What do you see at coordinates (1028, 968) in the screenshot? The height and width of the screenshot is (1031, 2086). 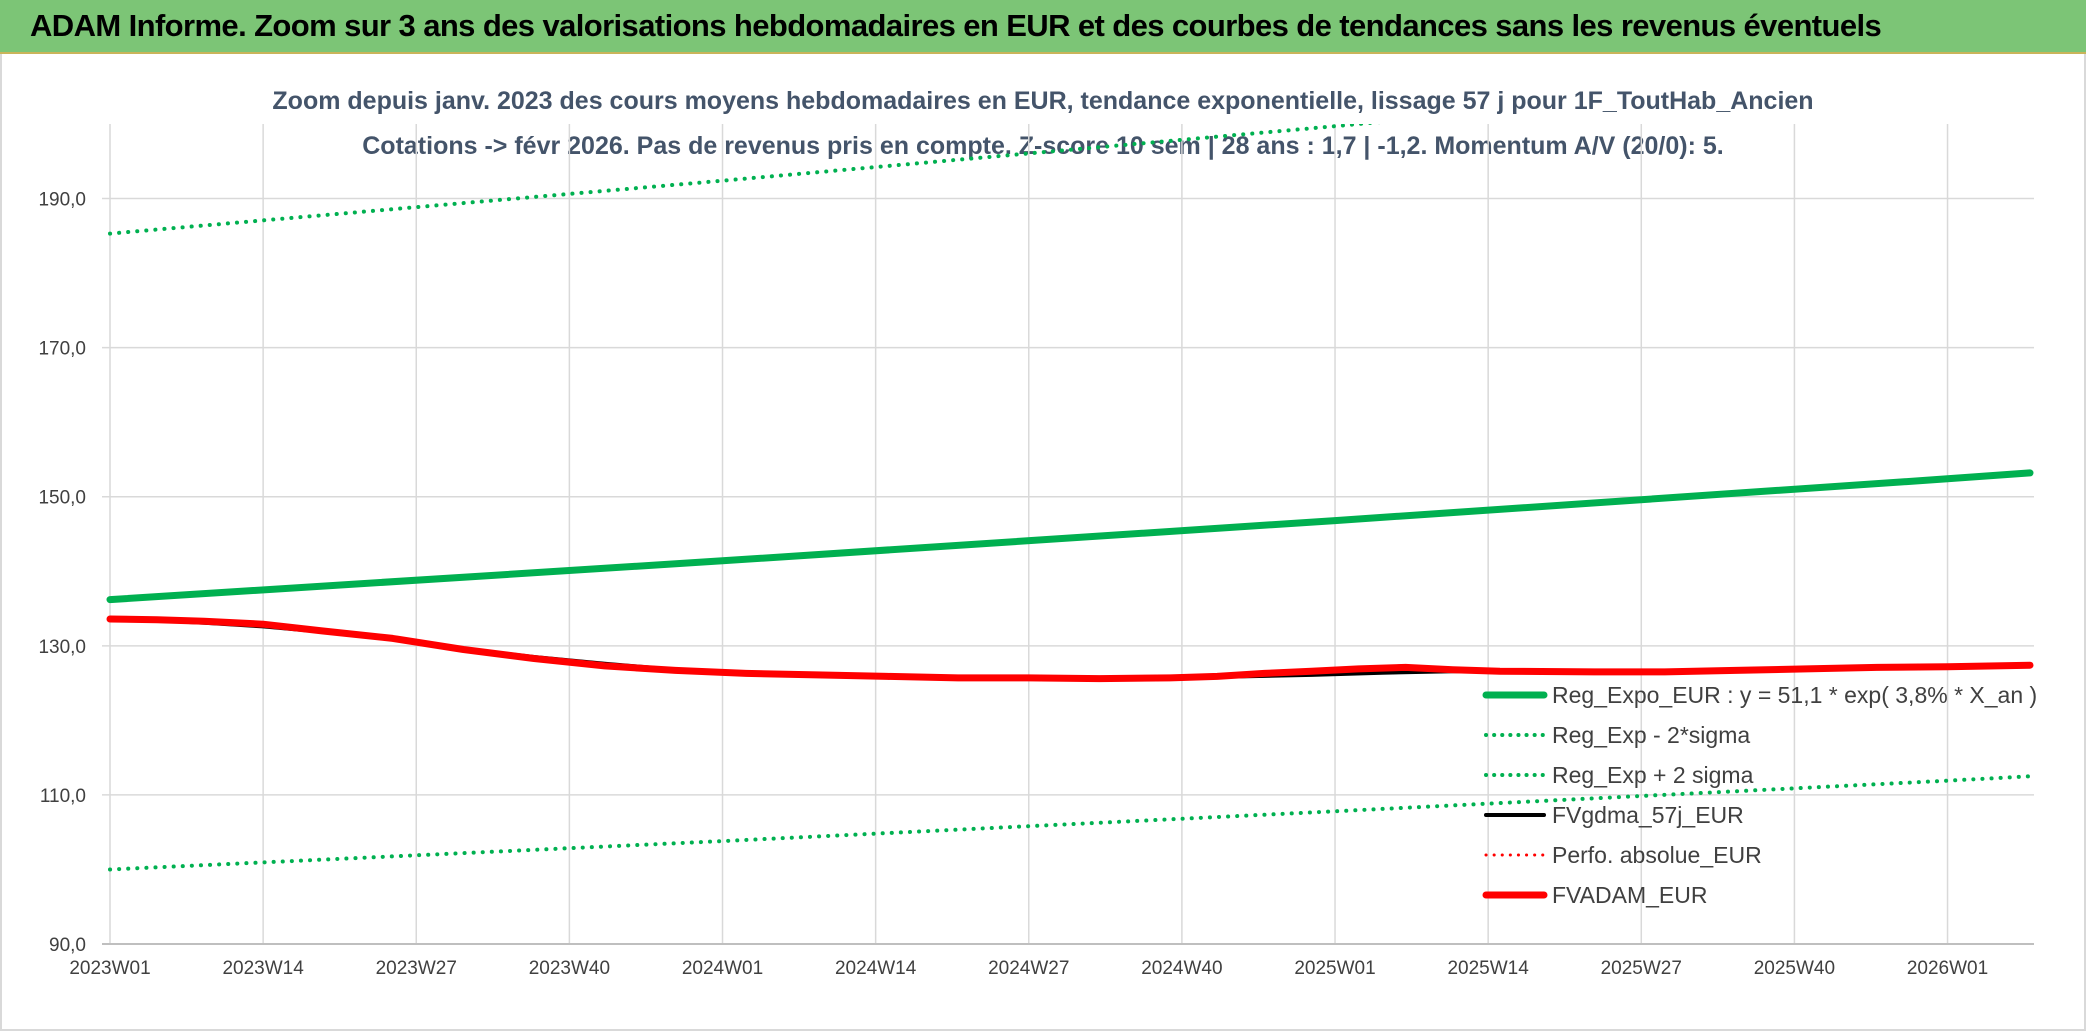 I see `x-tick-label: 2024W27` at bounding box center [1028, 968].